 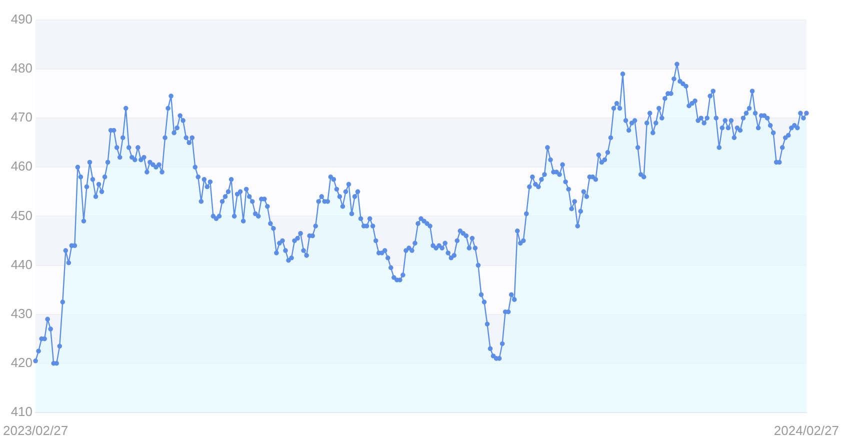 What do you see at coordinates (21, 117) in the screenshot?
I see `y-tick-label: 470` at bounding box center [21, 117].